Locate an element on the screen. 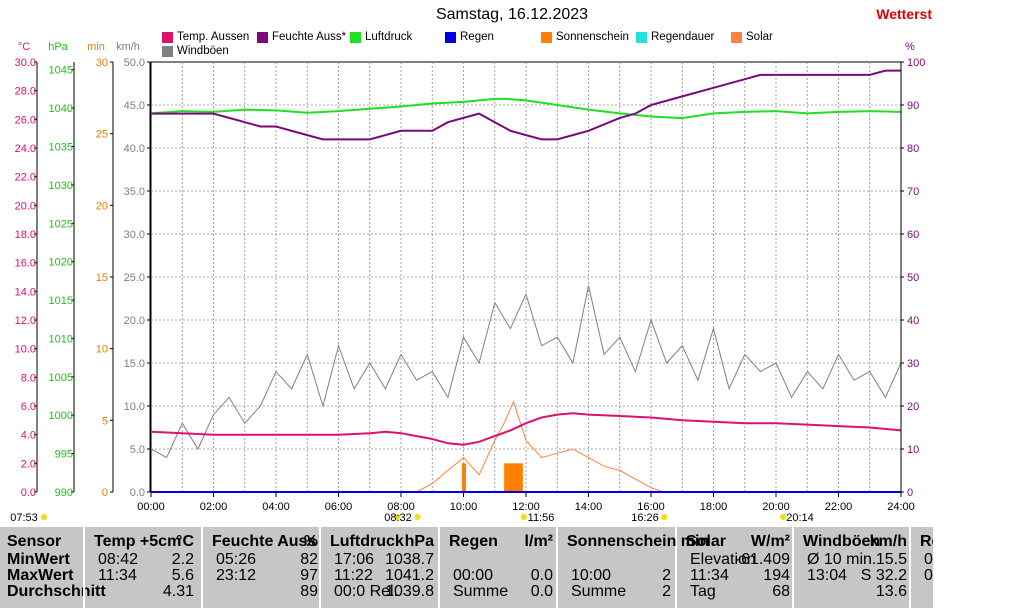 Image resolution: width=1024 pixels, height=608 pixels. stats-column-unit: hPa is located at coordinates (419, 541).